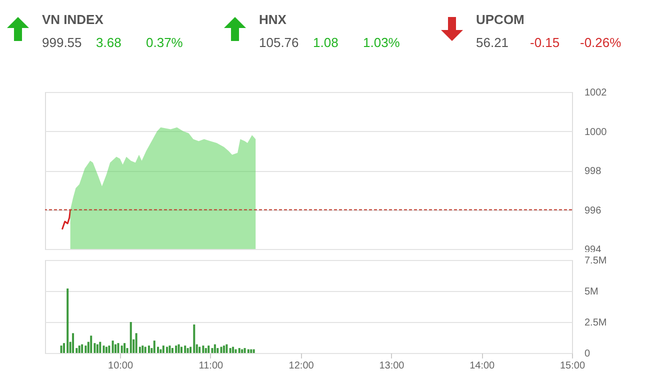 This screenshot has width=660, height=378. What do you see at coordinates (593, 171) in the screenshot?
I see `y-tick-label: 998` at bounding box center [593, 171].